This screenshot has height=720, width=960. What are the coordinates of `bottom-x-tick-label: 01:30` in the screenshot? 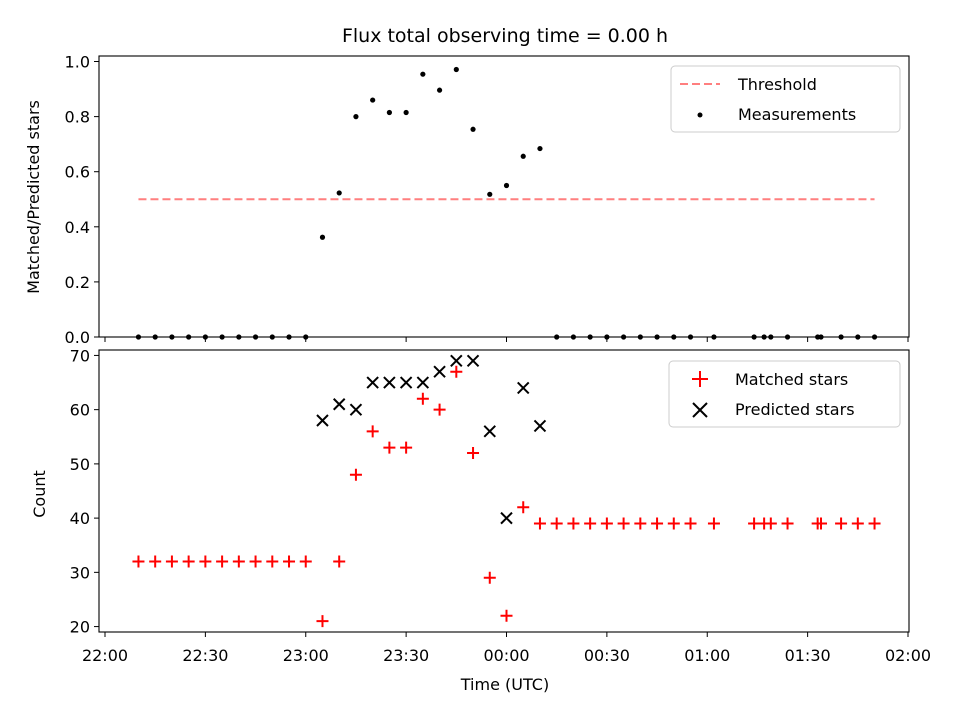 It's located at (808, 655).